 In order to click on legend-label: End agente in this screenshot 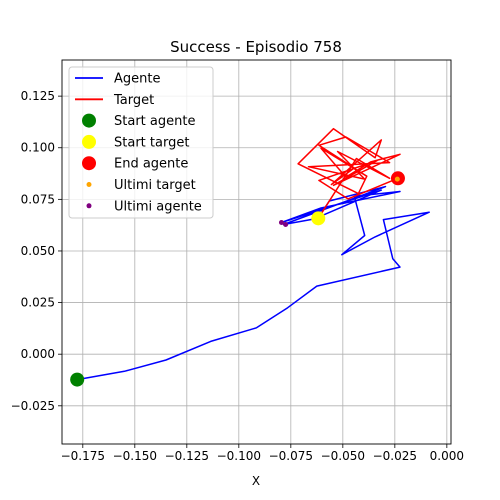, I will do `click(151, 164)`.